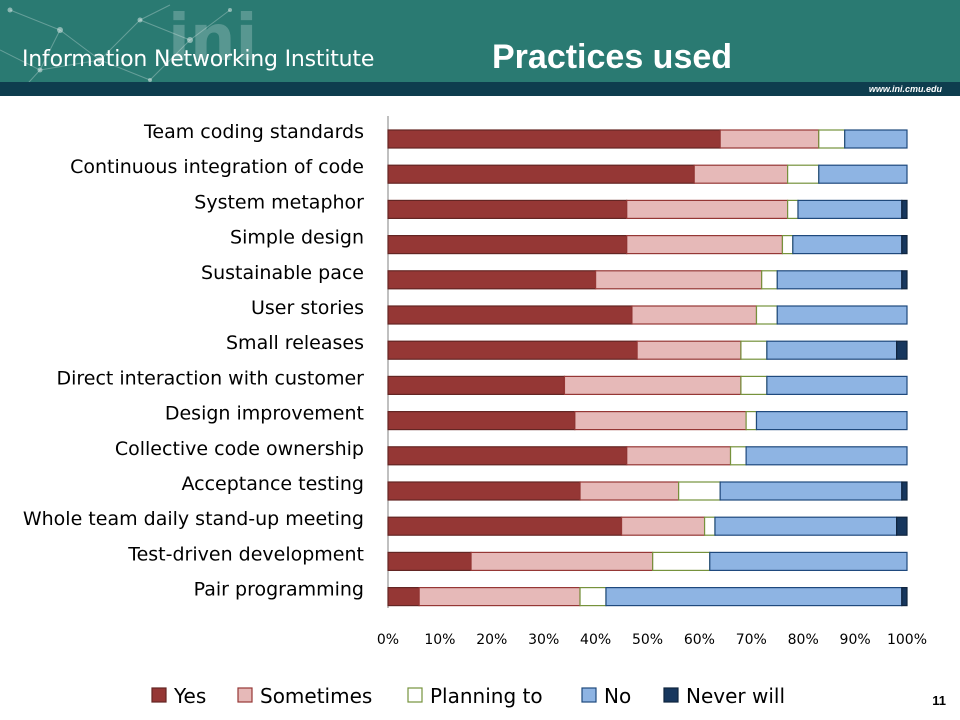  What do you see at coordinates (902, 350) in the screenshot?
I see `bar-never-will-small-releases` at bounding box center [902, 350].